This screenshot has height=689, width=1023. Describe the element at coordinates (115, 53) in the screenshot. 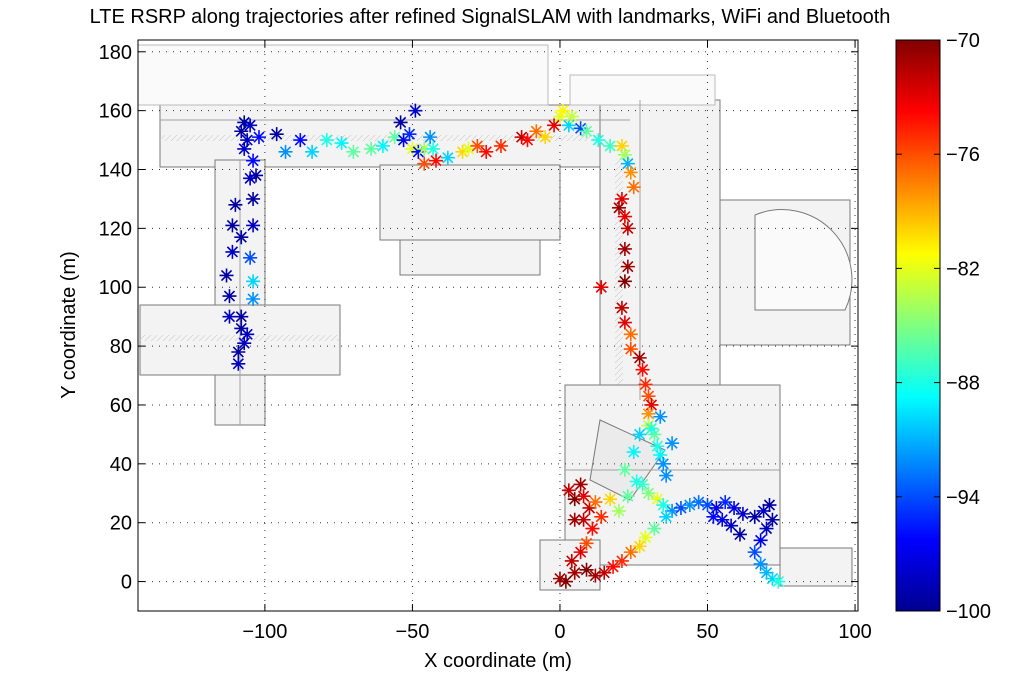

I see `y-tick-label: 180` at that location.